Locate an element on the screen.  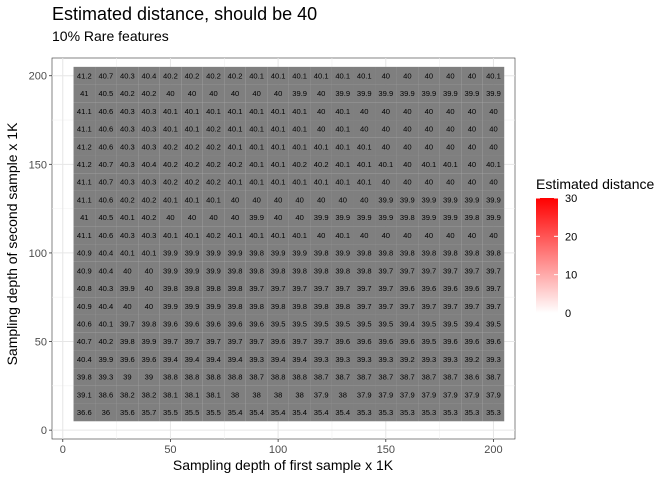
cell-value-label: 40.9 is located at coordinates (84, 270).